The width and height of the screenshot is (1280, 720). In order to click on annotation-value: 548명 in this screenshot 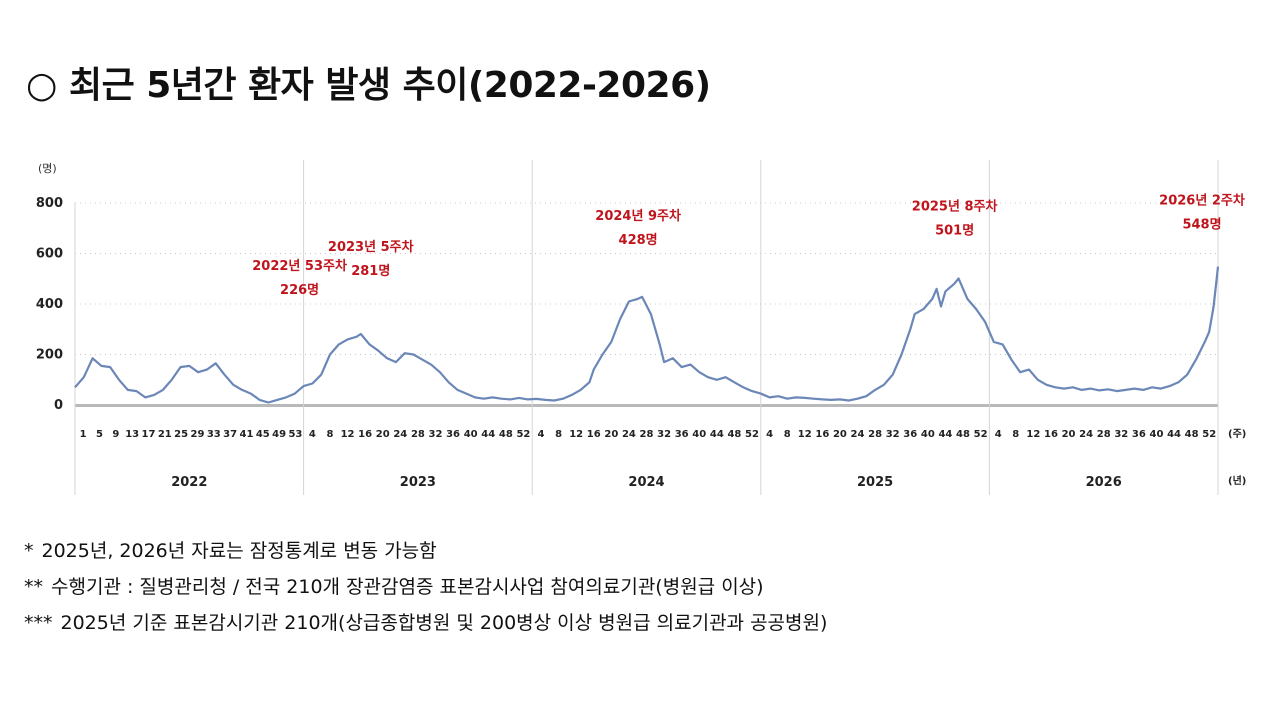, I will do `click(1201, 225)`.